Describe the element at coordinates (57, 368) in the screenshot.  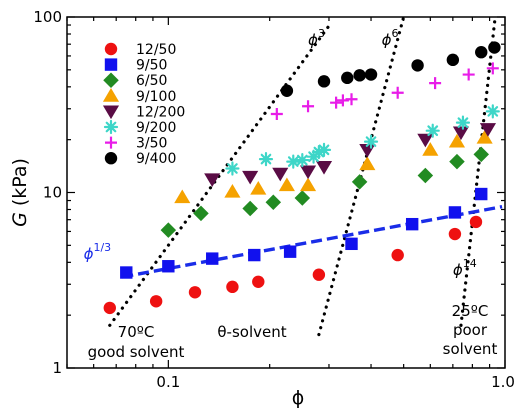
I see `y-tick-label: 1` at that location.